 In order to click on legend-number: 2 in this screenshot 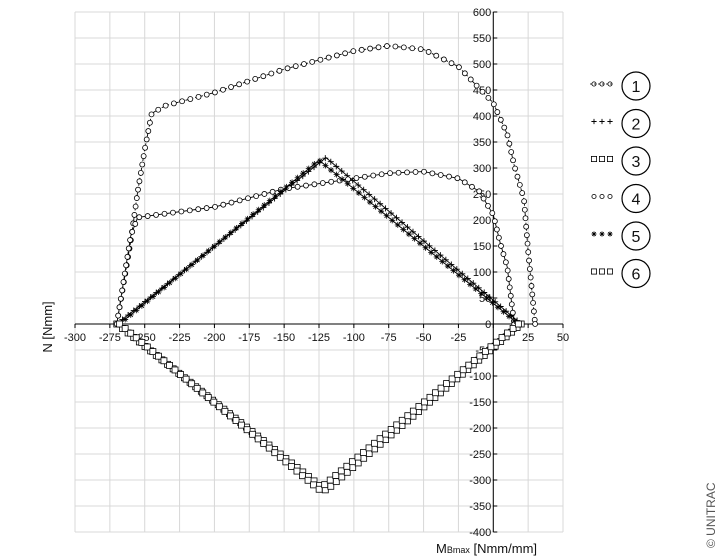, I will do `click(636, 125)`.